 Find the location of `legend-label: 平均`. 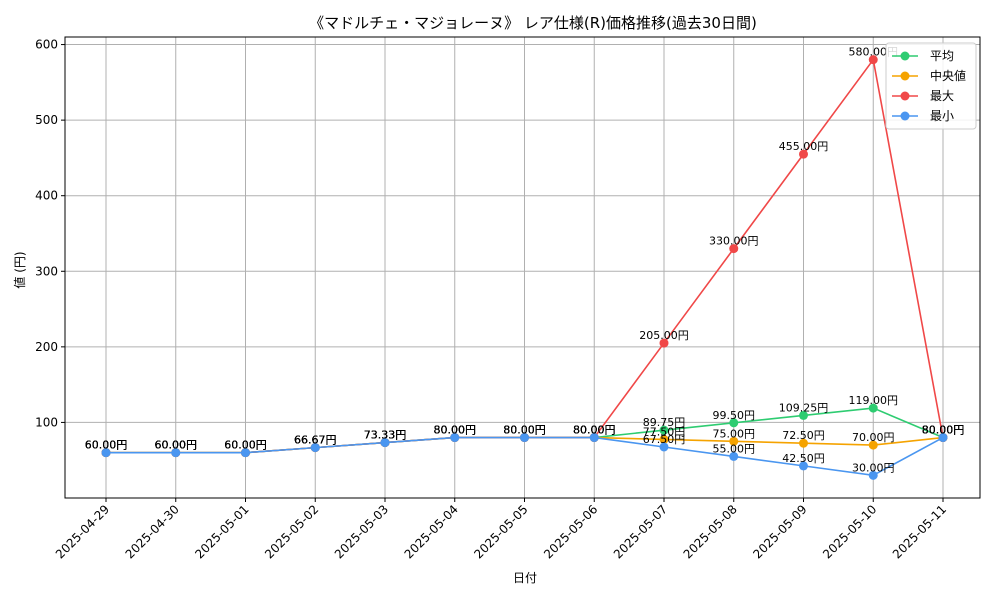

legend-label: 平均 is located at coordinates (942, 56).